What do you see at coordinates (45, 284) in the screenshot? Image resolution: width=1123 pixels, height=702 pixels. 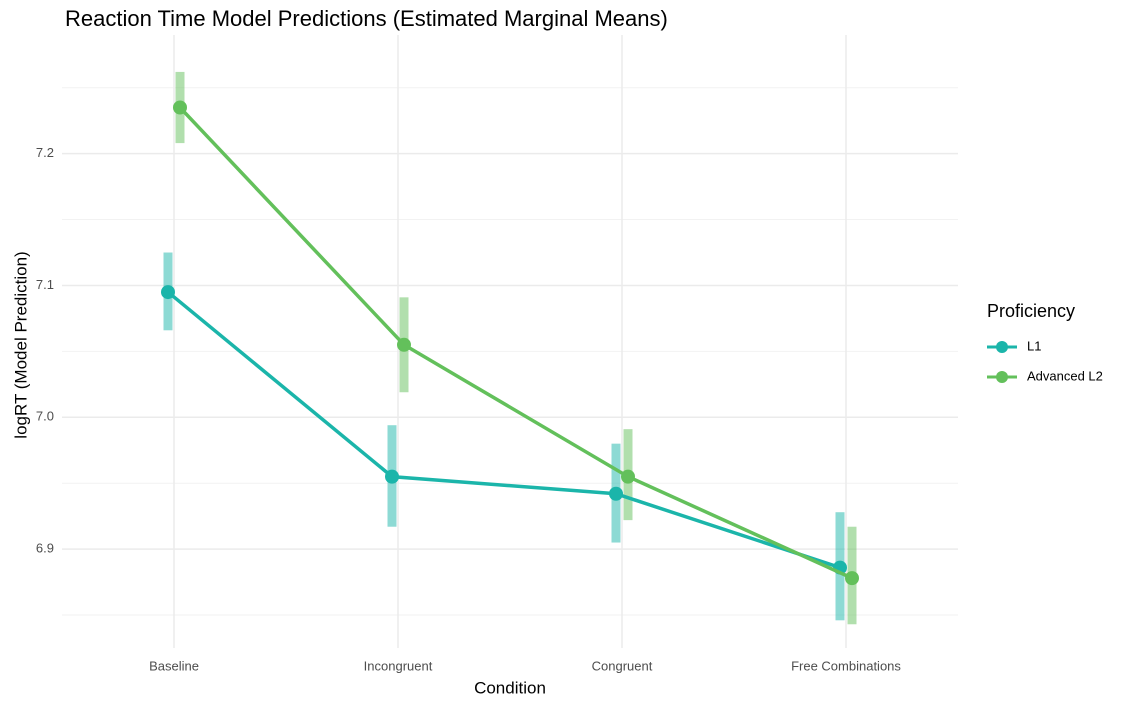 I see `y-tick-label: 7.1` at bounding box center [45, 284].